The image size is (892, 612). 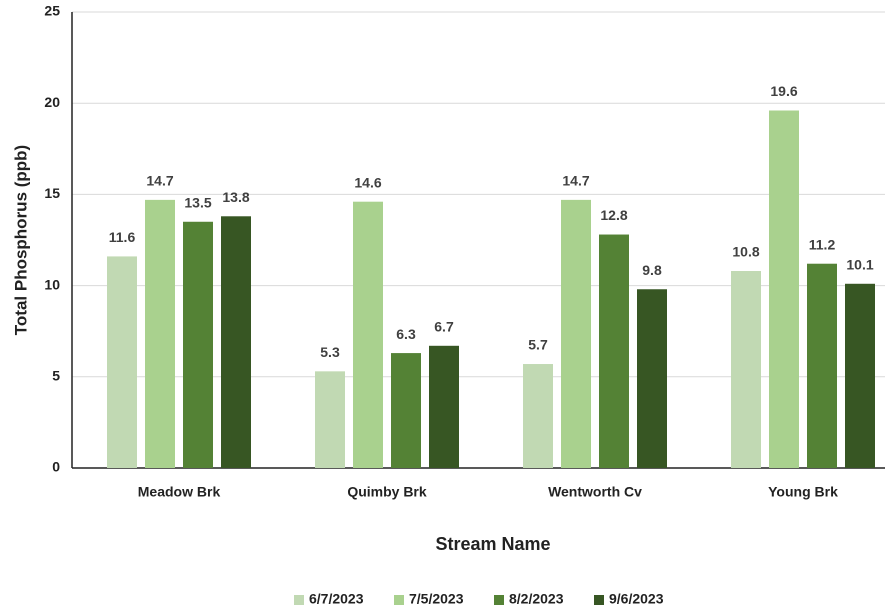 What do you see at coordinates (52, 284) in the screenshot?
I see `y-tick-label: 10` at bounding box center [52, 284].